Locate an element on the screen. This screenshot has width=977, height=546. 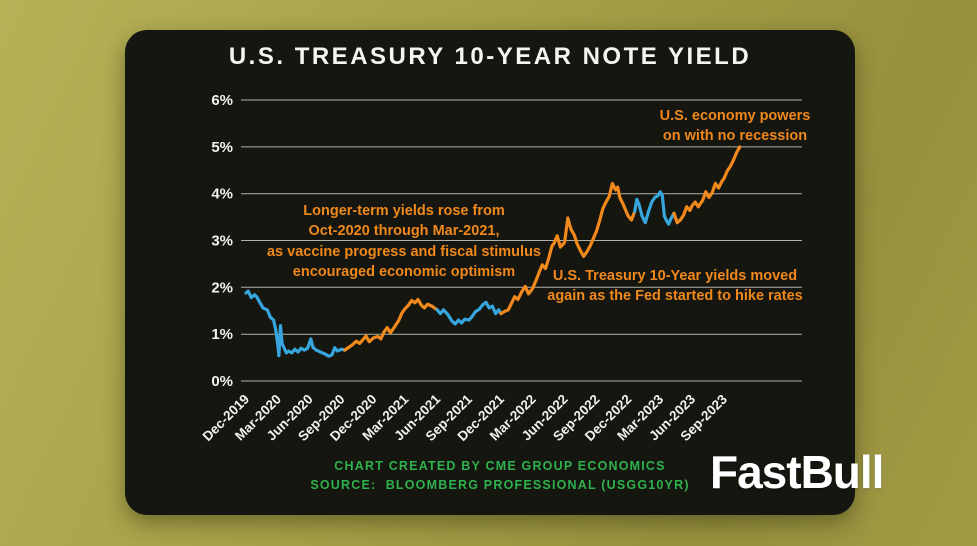
y-tick-label: 0% is located at coordinates (222, 381).